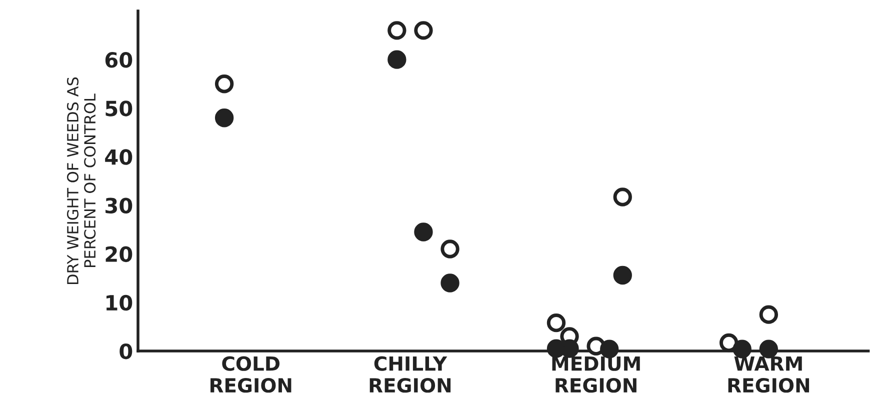  I want to click on y-tick-label: 40, so click(118, 157).